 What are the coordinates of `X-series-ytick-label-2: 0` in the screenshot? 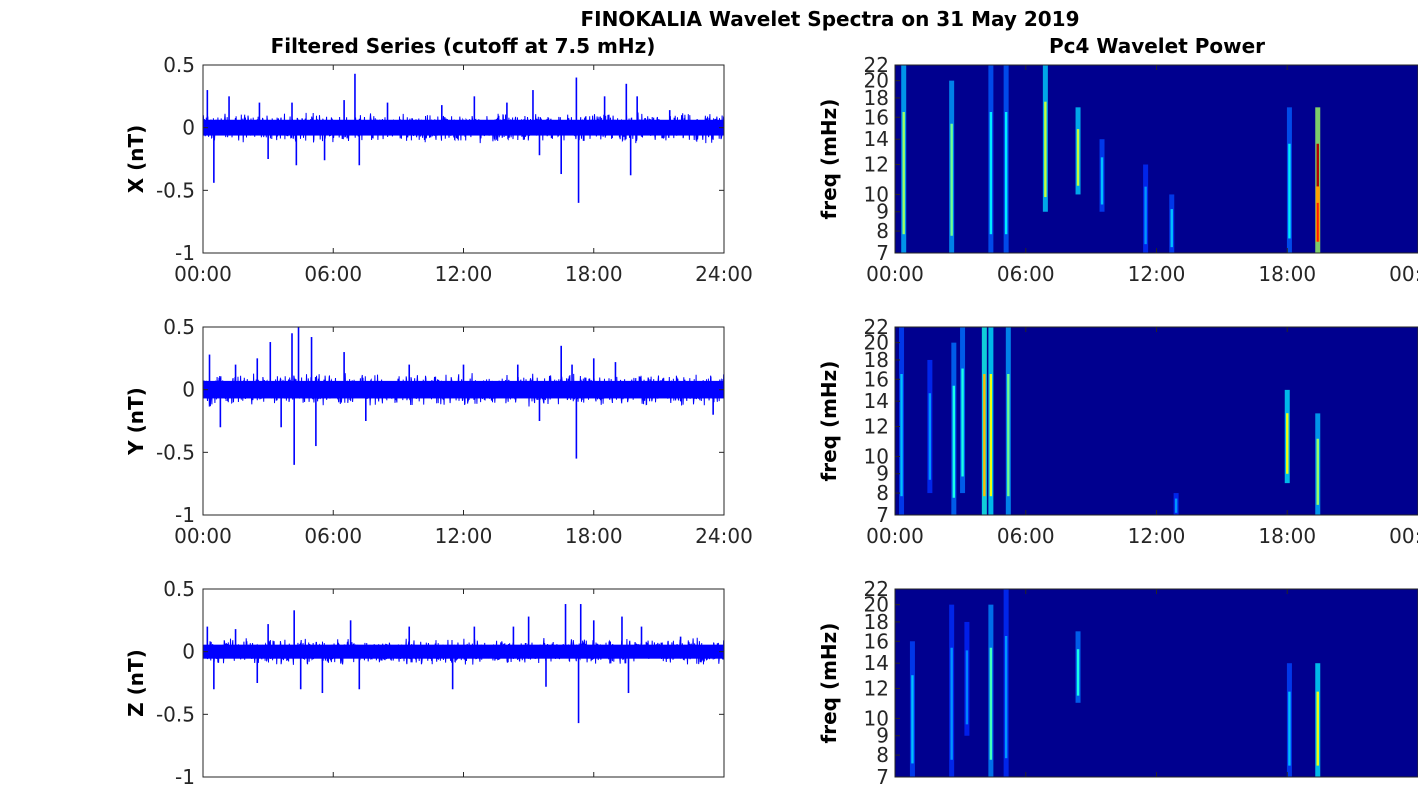 It's located at (188, 128).